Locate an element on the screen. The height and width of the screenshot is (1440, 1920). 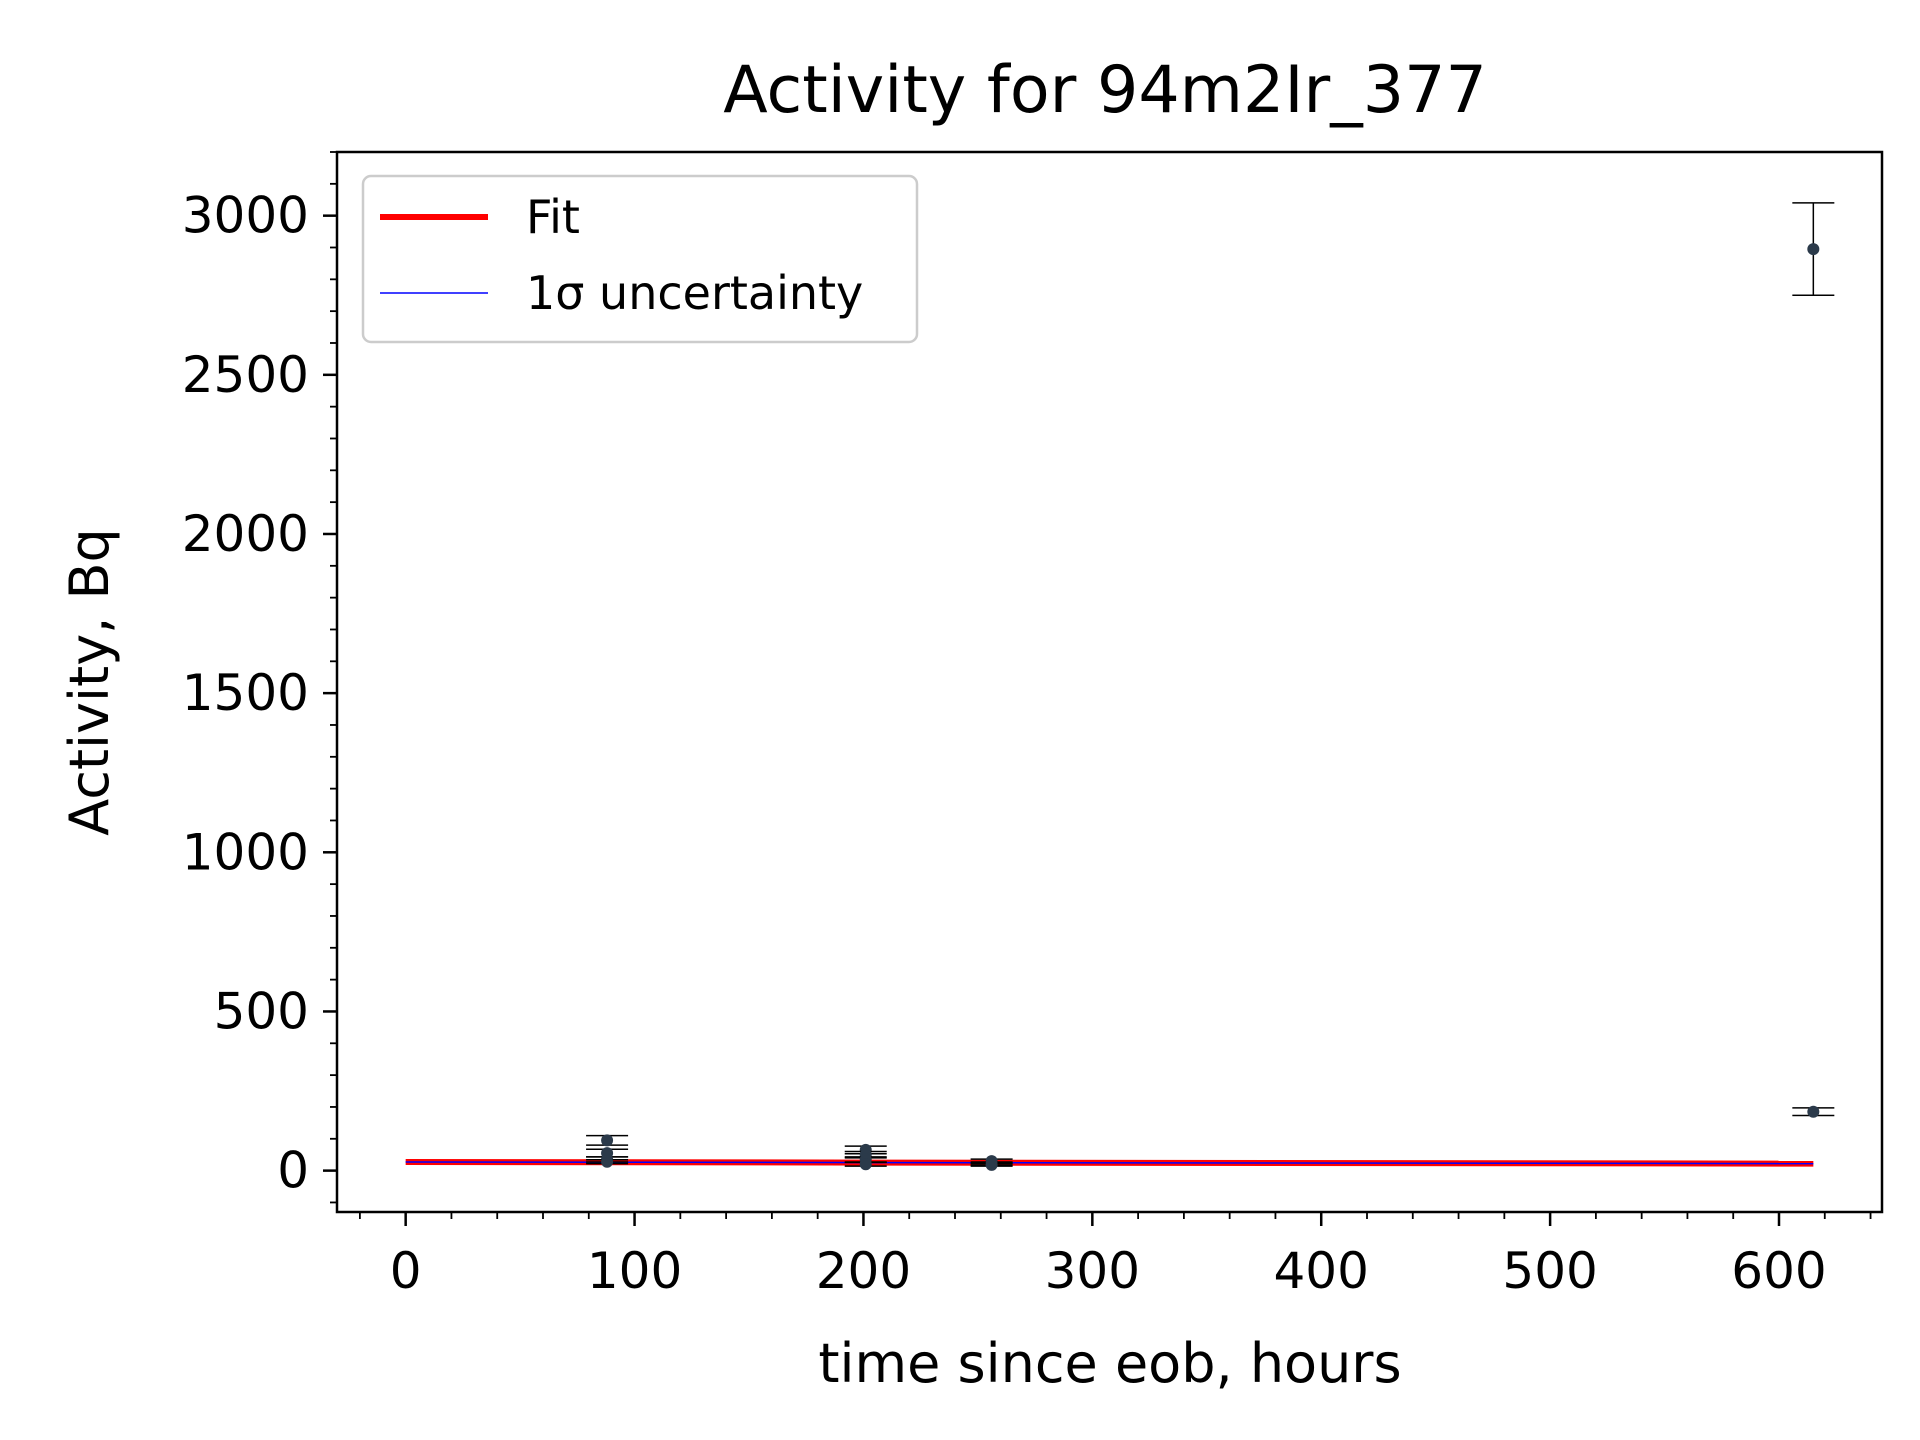
chart-title: Activity for 94m2Ir_377 is located at coordinates (1105, 90).